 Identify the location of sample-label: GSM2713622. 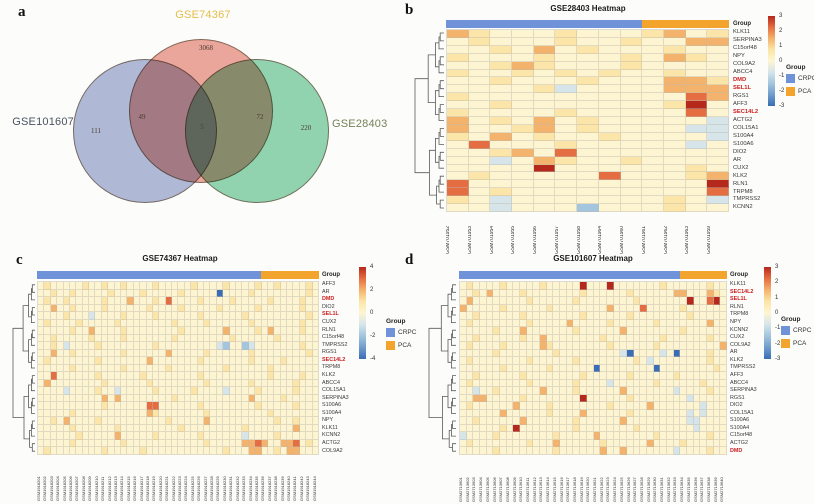
(603, 479).